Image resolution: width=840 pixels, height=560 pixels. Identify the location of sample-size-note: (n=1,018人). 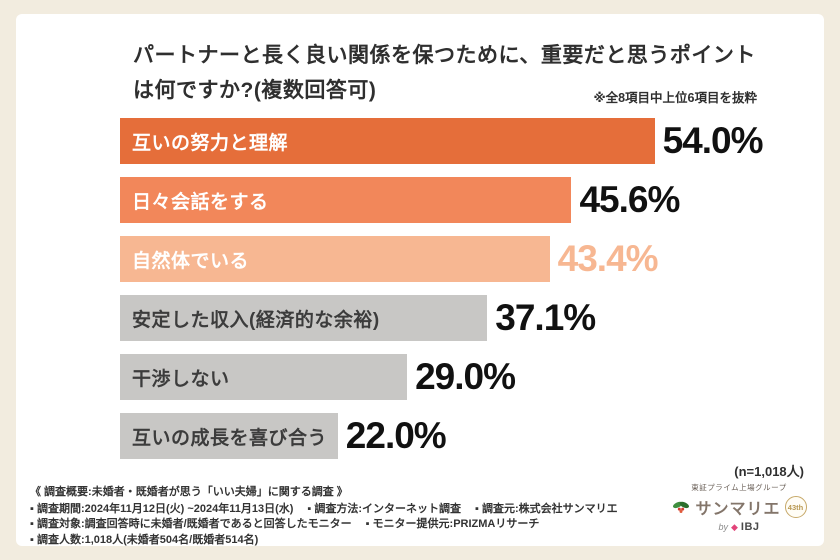
(769, 471).